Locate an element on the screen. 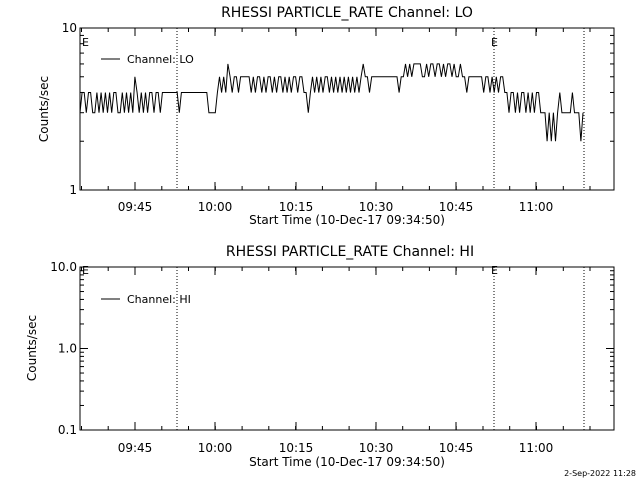 The width and height of the screenshot is (640, 485). chart-lo-ylabel: Counts/sec is located at coordinates (44, 109).